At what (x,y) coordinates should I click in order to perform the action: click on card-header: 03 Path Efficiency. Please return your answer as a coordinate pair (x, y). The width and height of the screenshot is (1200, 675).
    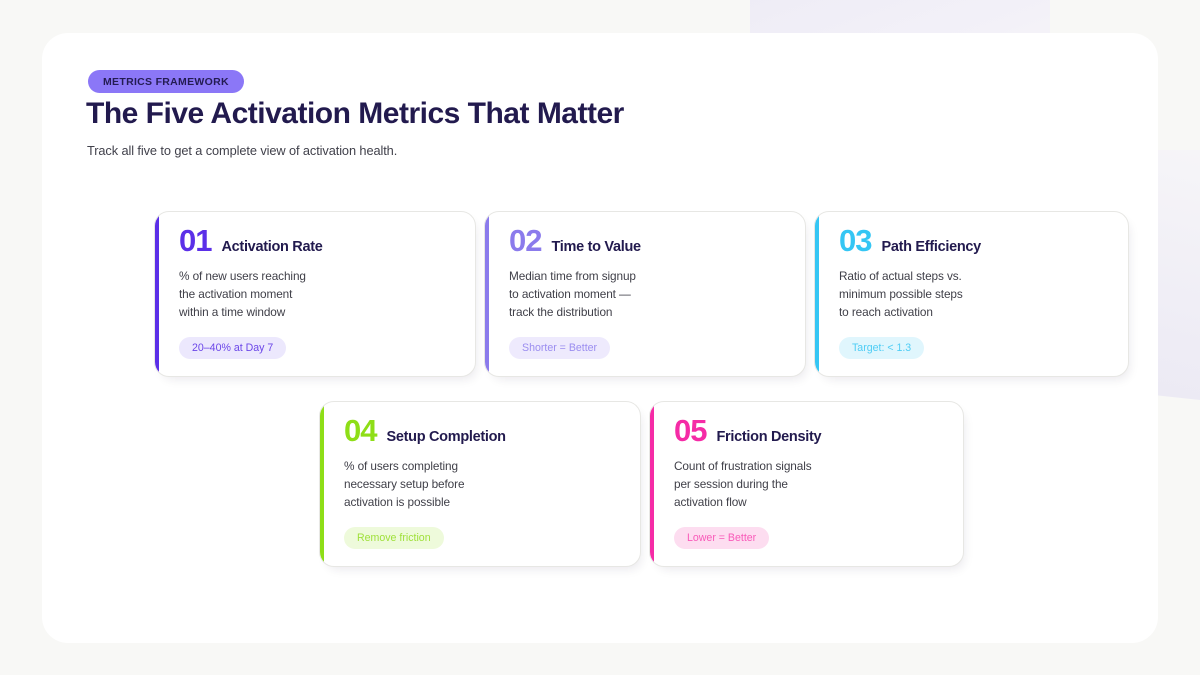
    Looking at the image, I should click on (977, 240).